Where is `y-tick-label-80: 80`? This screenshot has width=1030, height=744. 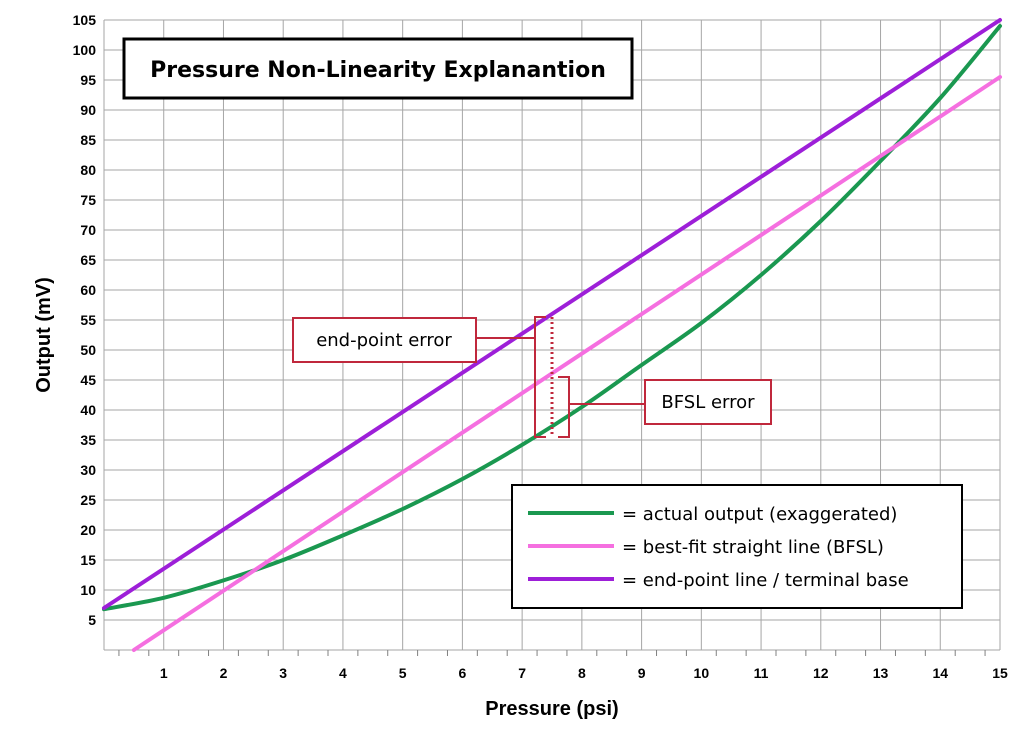 y-tick-label-80: 80 is located at coordinates (88, 170).